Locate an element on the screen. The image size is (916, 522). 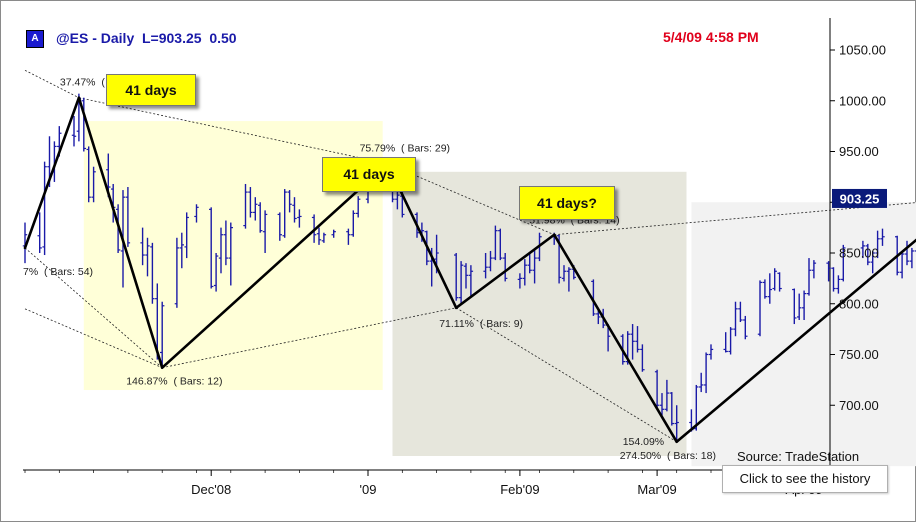
x-tick-label: '09 is located at coordinates (368, 489).